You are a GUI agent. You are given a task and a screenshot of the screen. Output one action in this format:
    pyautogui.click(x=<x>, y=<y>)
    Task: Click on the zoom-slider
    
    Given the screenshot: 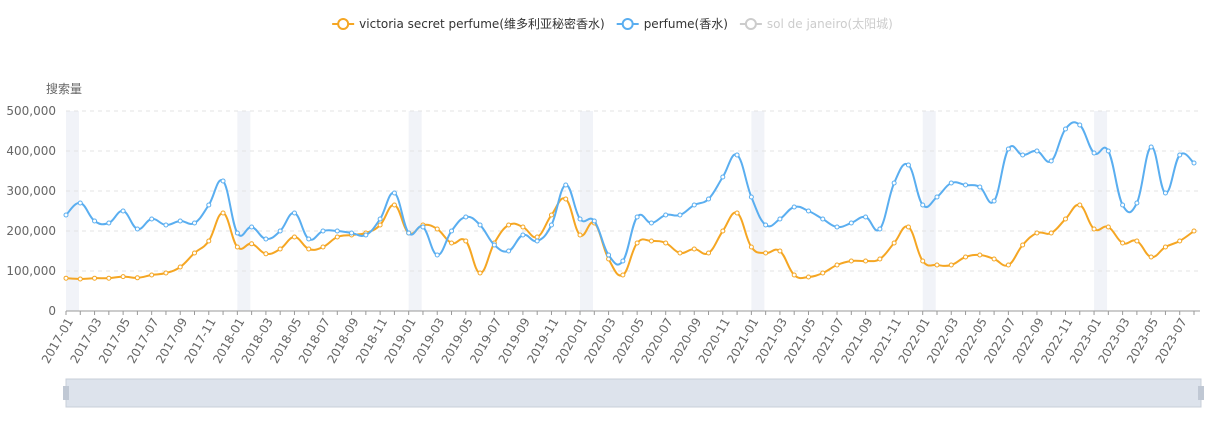 What is the action you would take?
    pyautogui.click(x=633, y=393)
    